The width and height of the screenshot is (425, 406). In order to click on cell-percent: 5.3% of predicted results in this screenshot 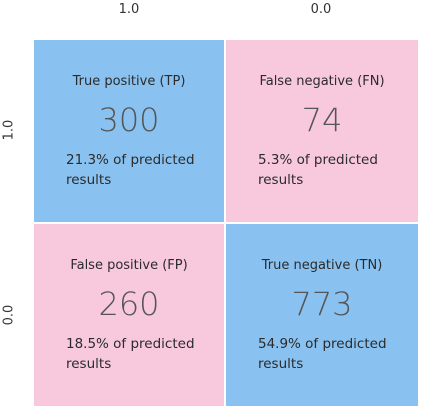, I will do `click(318, 170)`.